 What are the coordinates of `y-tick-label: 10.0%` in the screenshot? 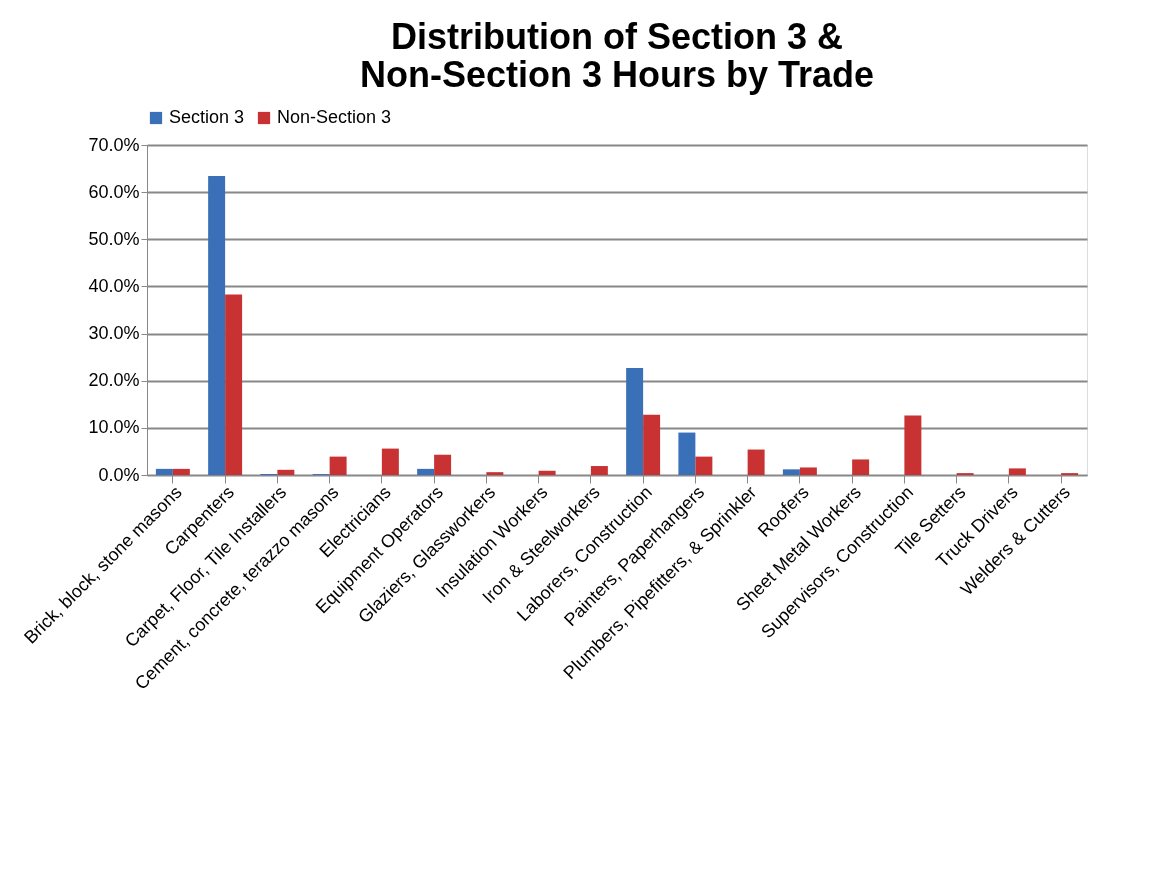 It's located at (114, 427).